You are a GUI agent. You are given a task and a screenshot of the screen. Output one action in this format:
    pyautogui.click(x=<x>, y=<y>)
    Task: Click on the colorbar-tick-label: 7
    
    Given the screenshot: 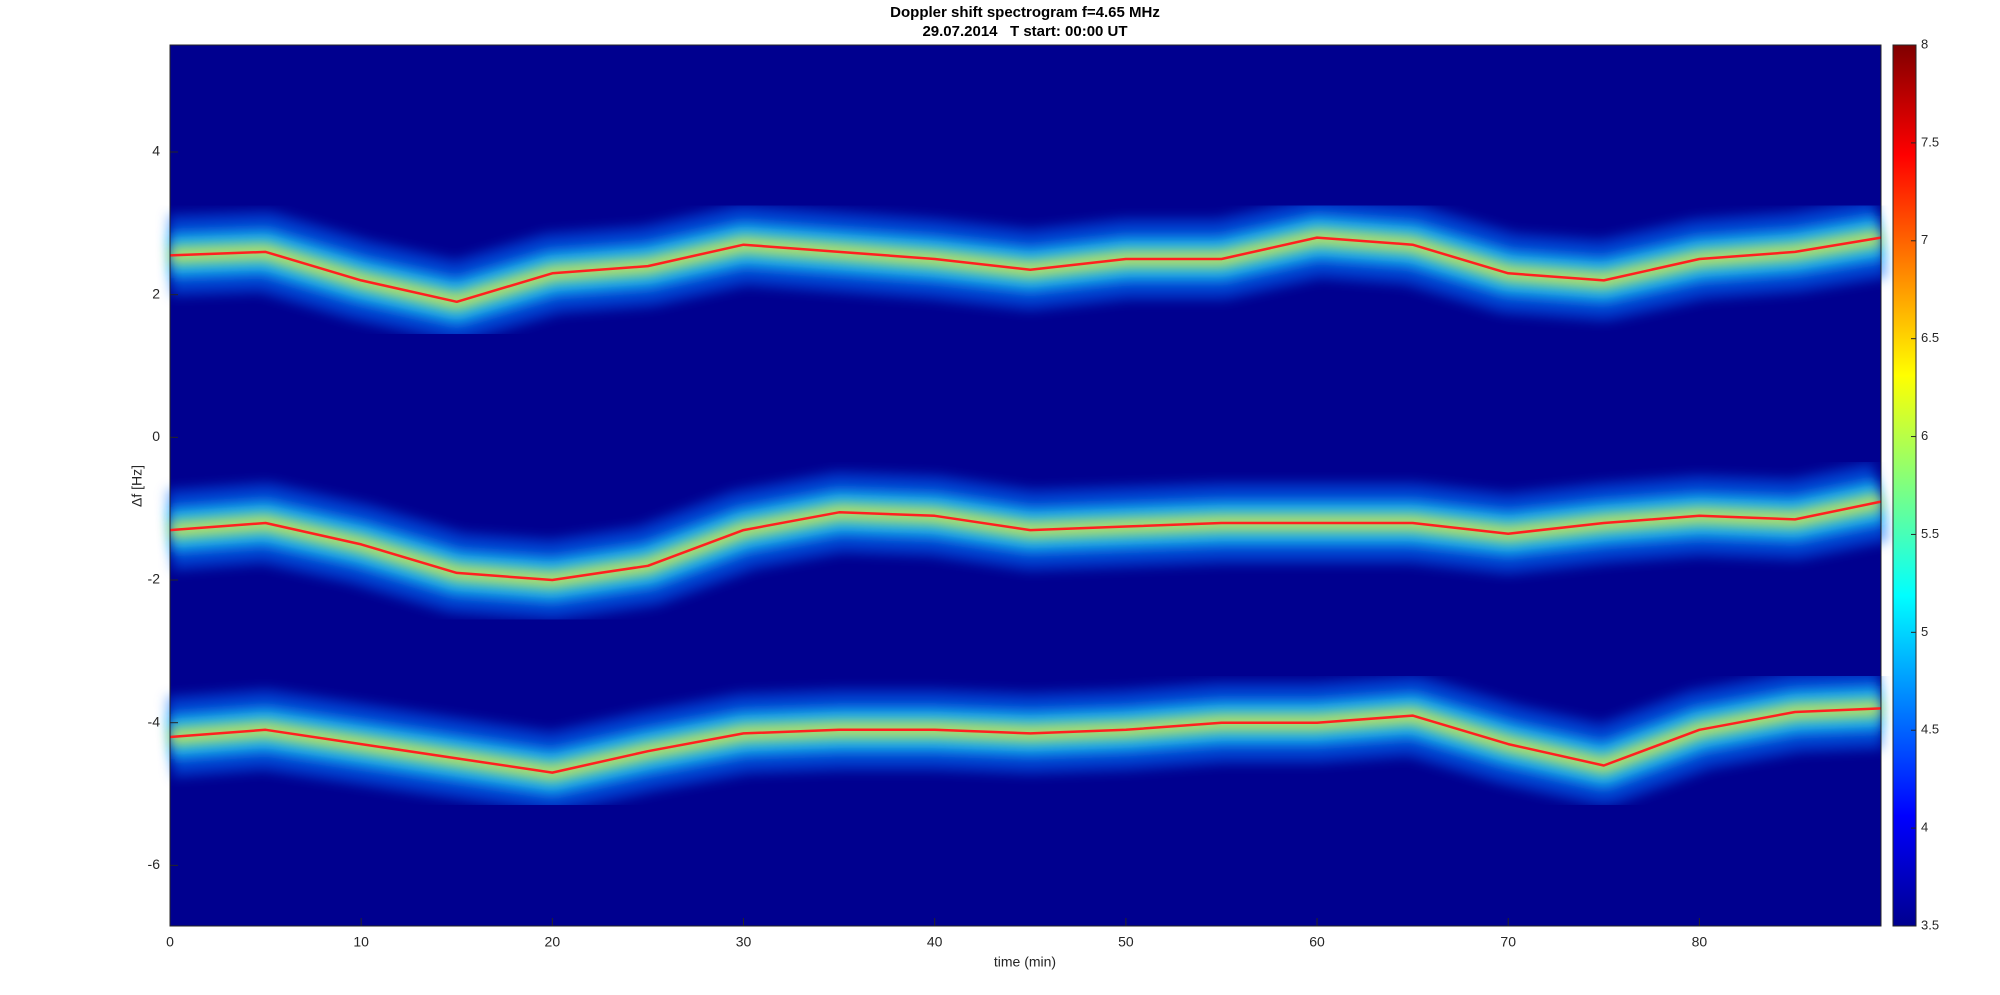 What is the action you would take?
    pyautogui.click(x=1924, y=239)
    